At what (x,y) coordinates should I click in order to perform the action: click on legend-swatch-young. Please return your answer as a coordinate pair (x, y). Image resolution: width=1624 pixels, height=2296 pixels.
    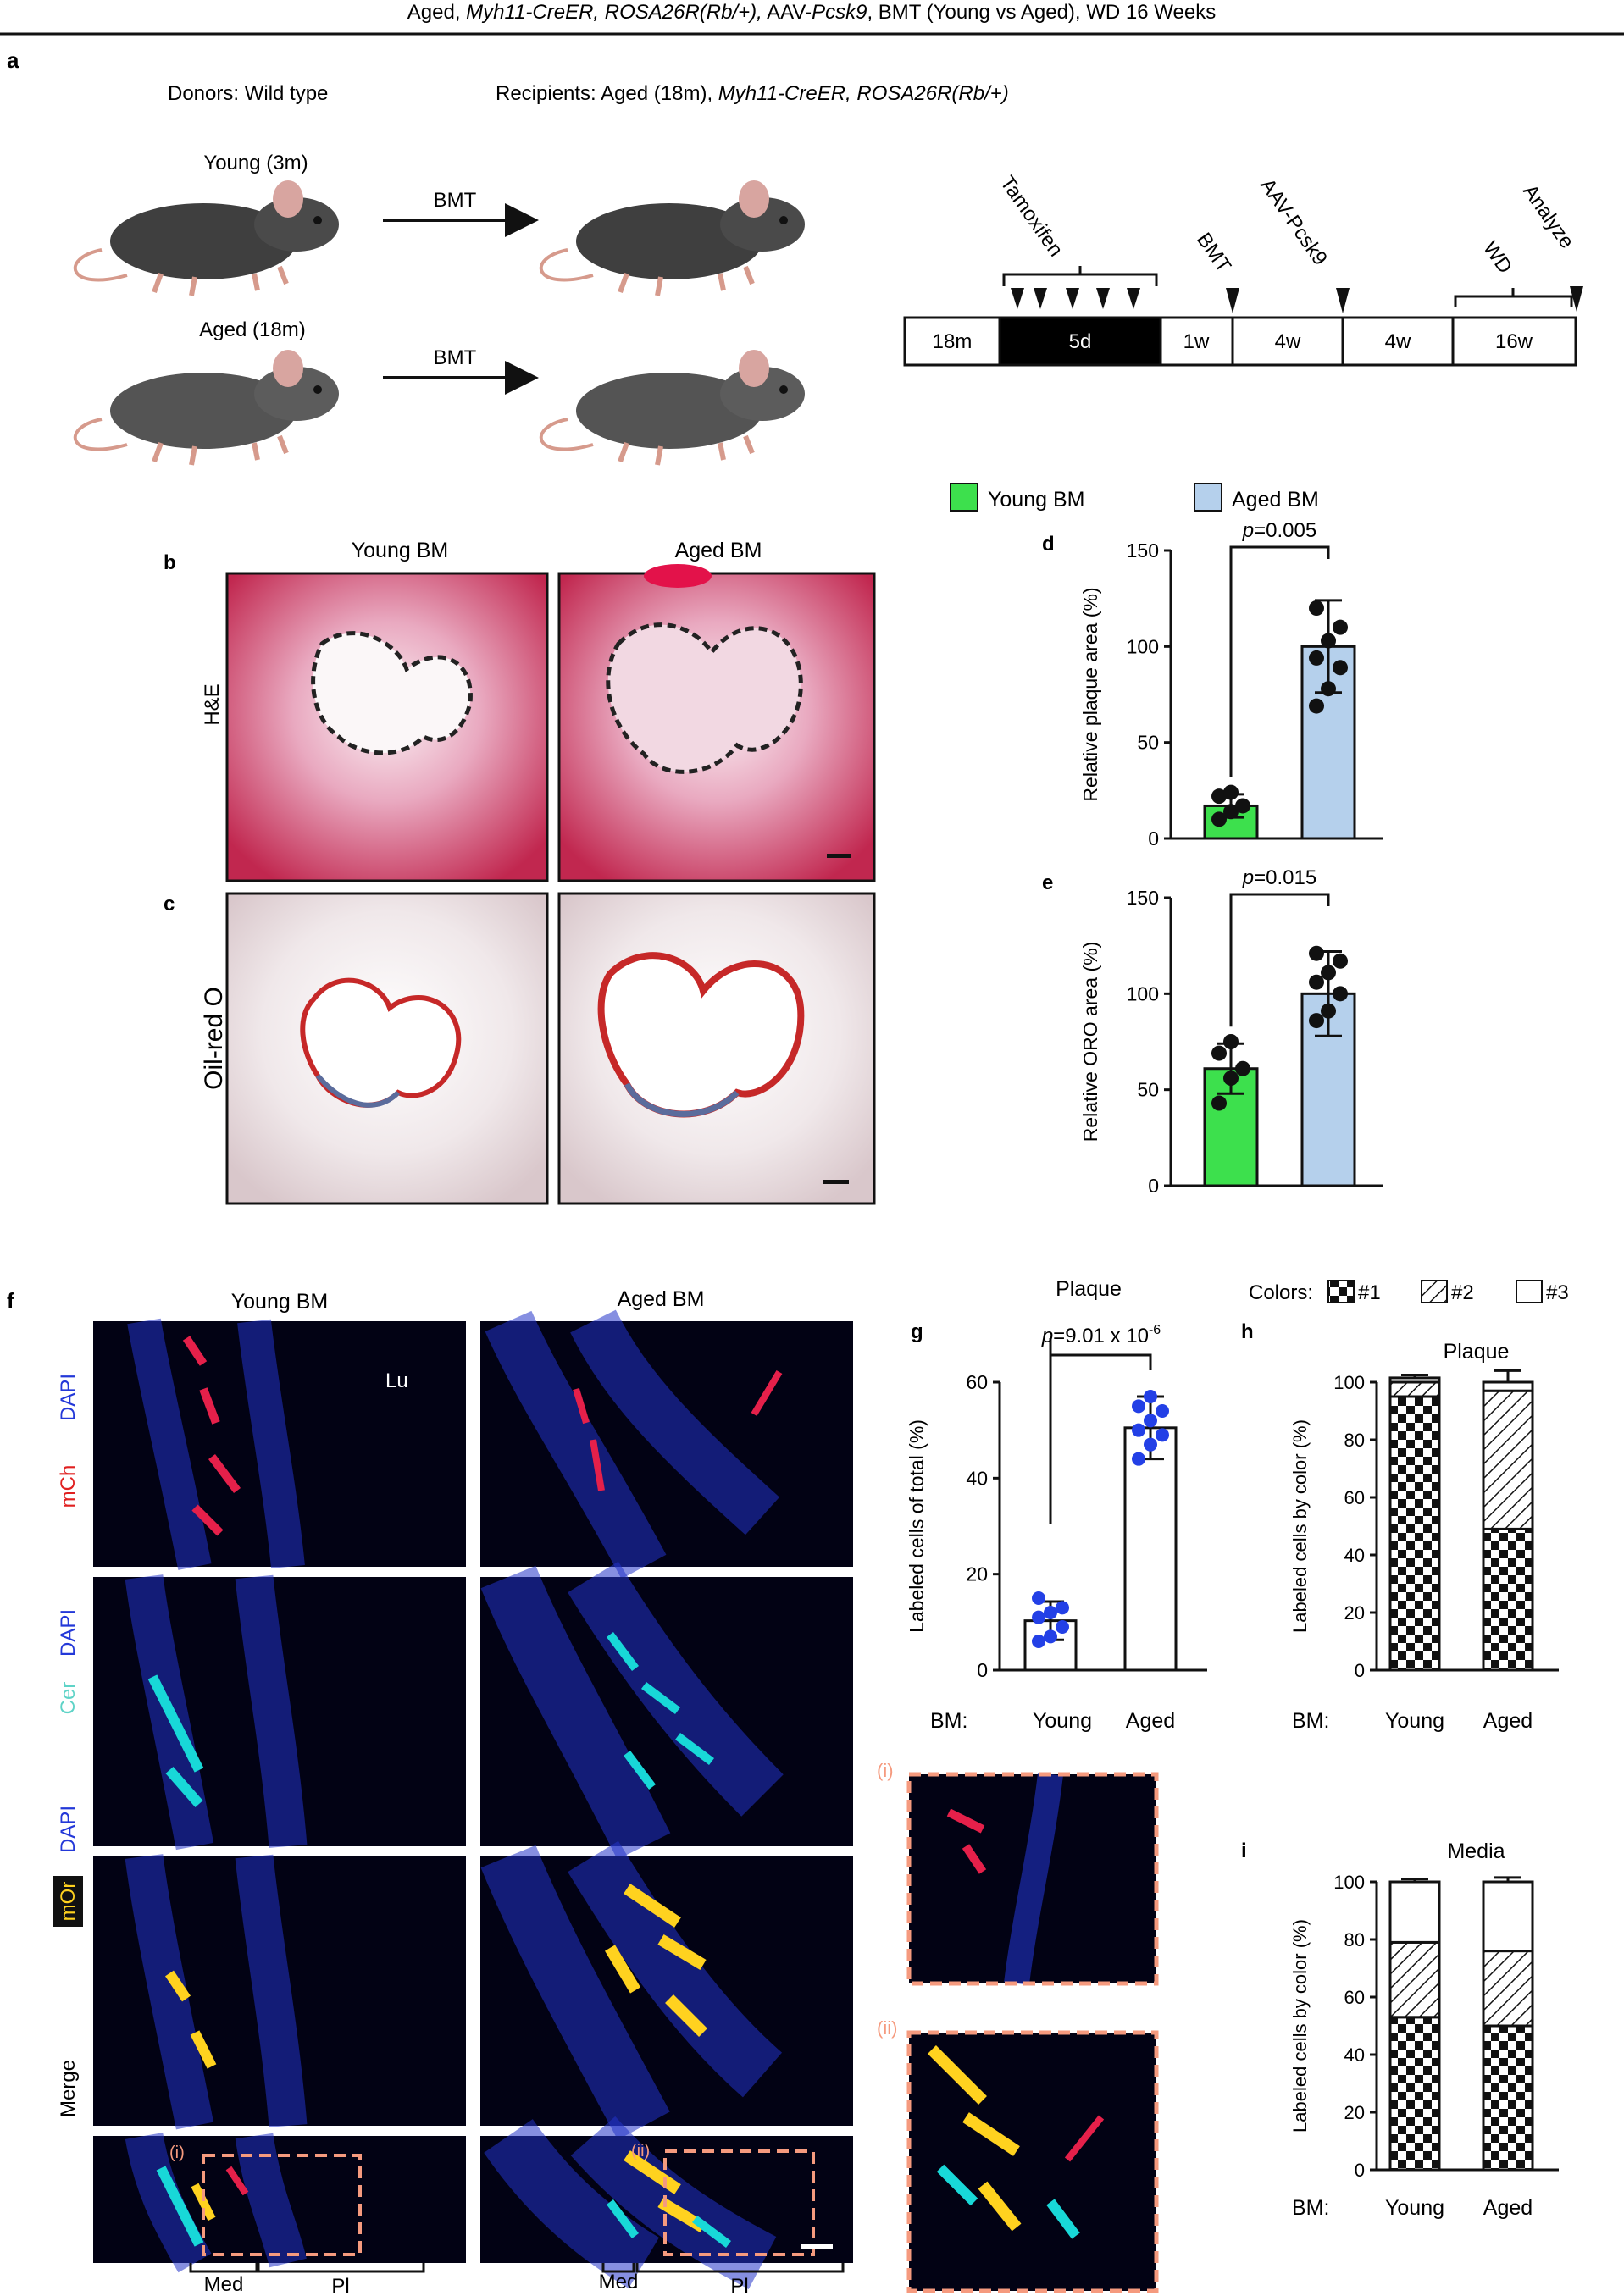
    Looking at the image, I should click on (964, 498).